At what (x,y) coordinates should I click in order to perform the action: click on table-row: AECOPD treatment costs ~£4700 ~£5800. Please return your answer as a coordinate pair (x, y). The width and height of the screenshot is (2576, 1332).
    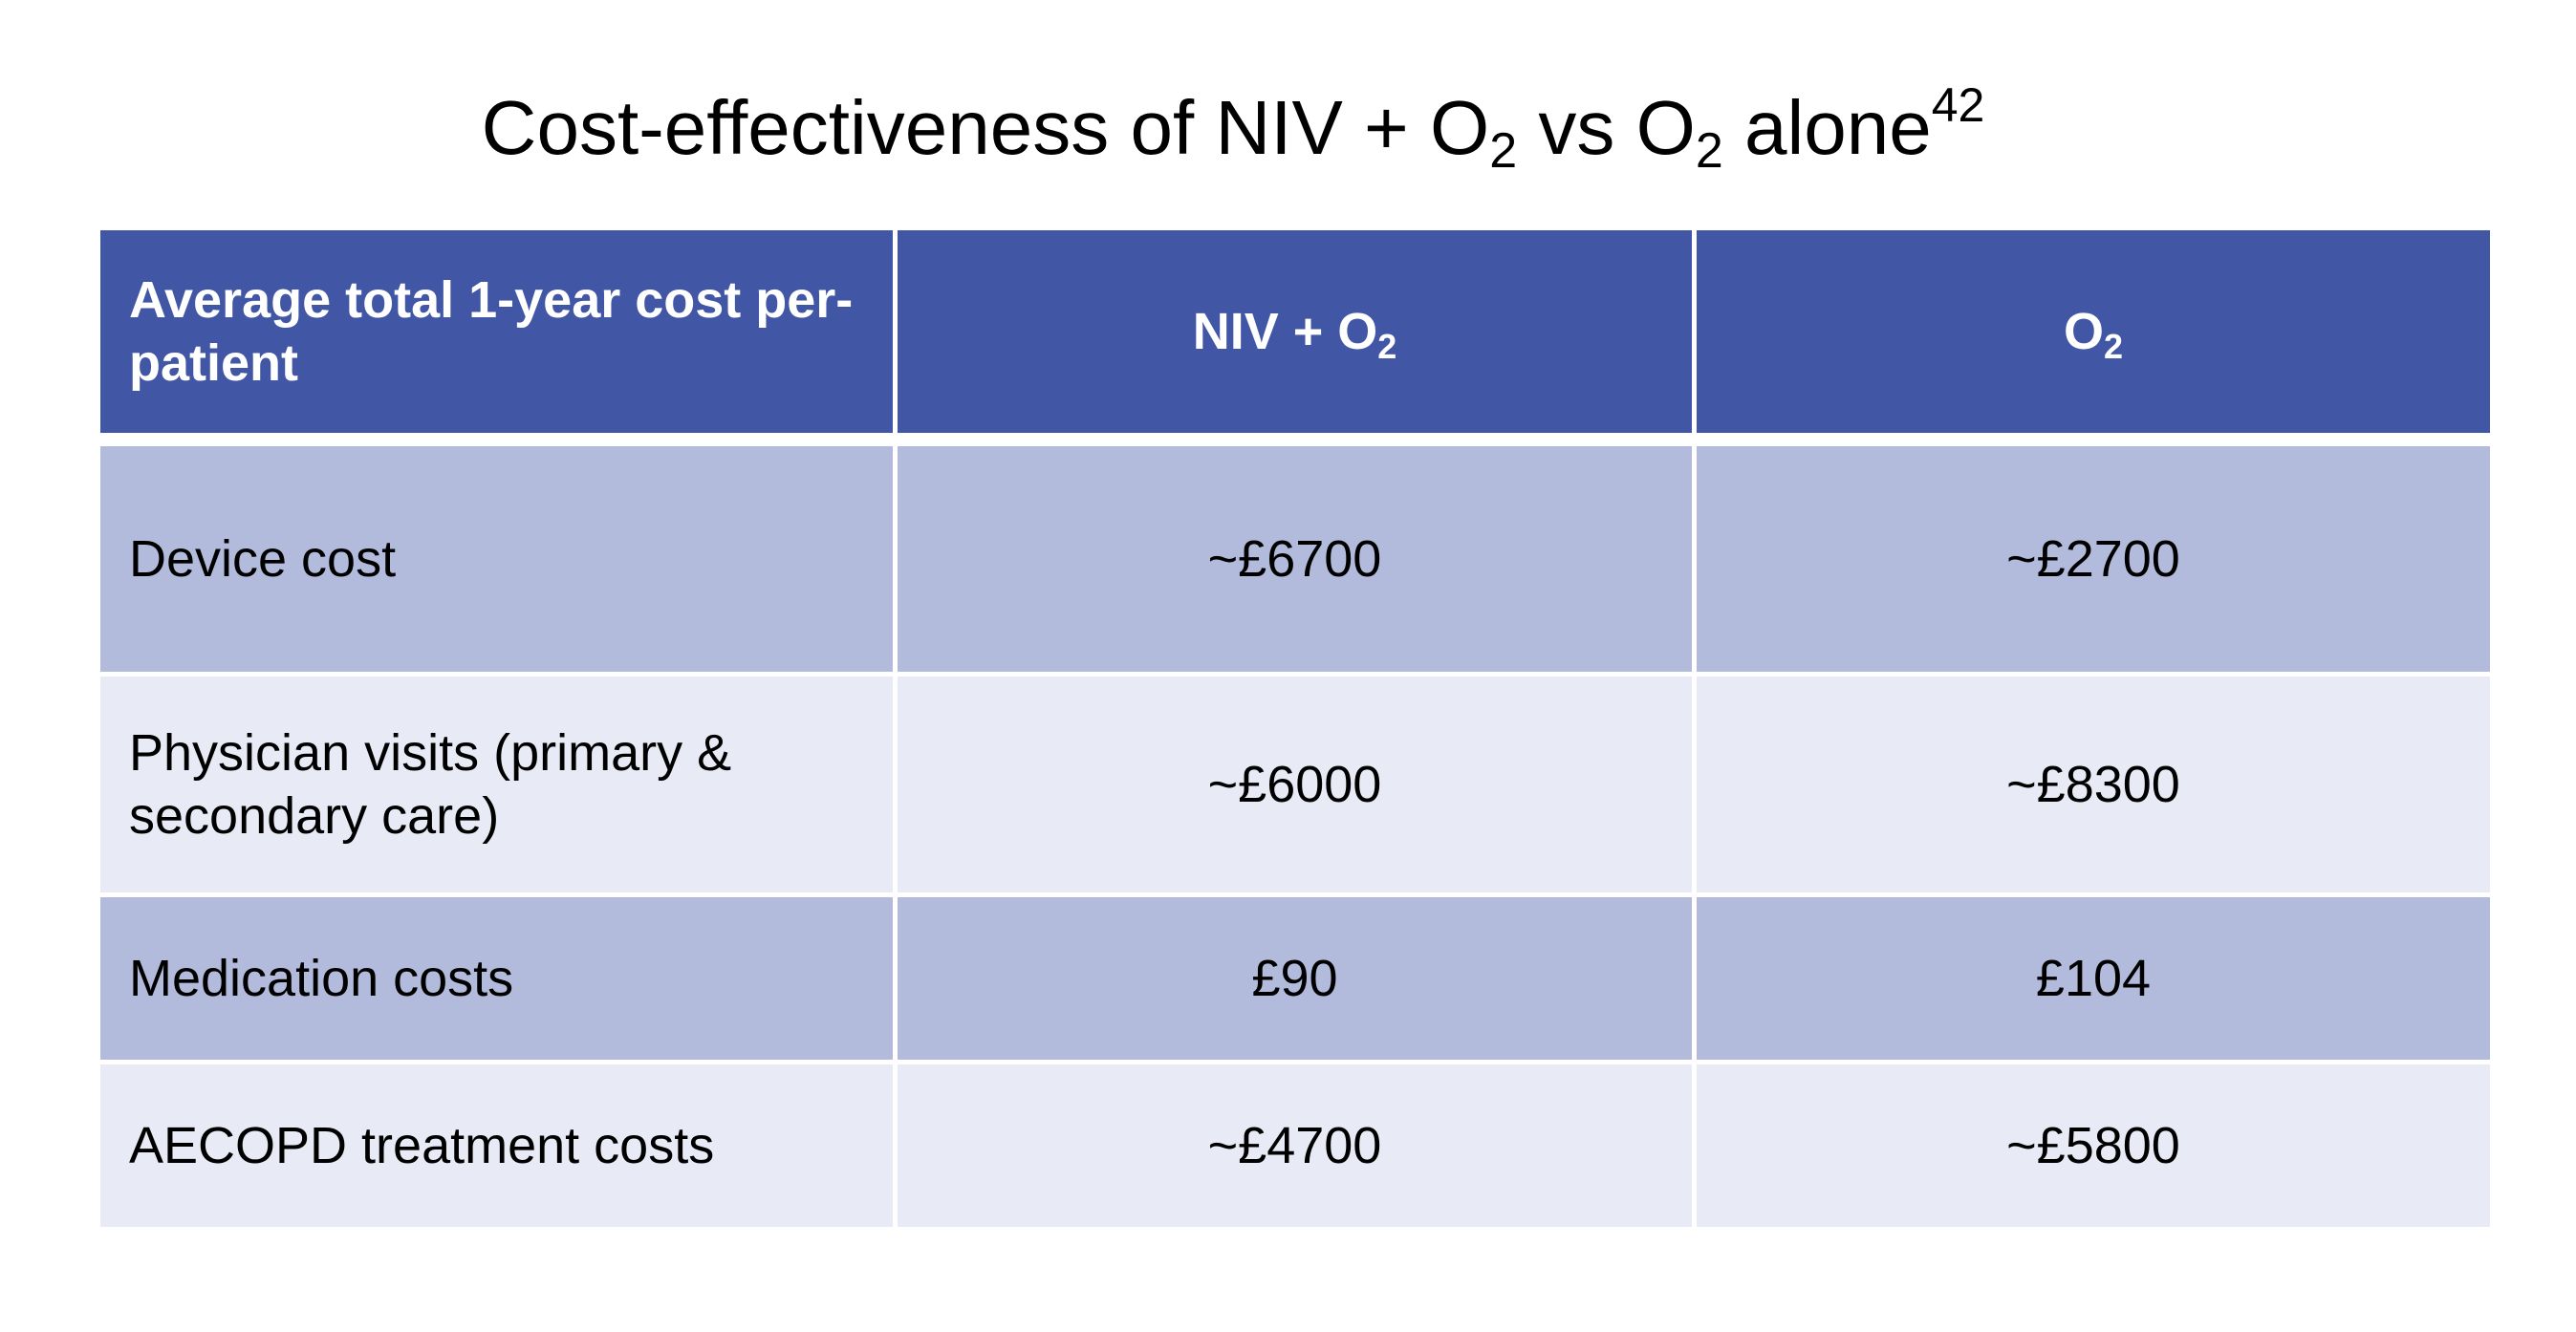
    Looking at the image, I should click on (1295, 1146).